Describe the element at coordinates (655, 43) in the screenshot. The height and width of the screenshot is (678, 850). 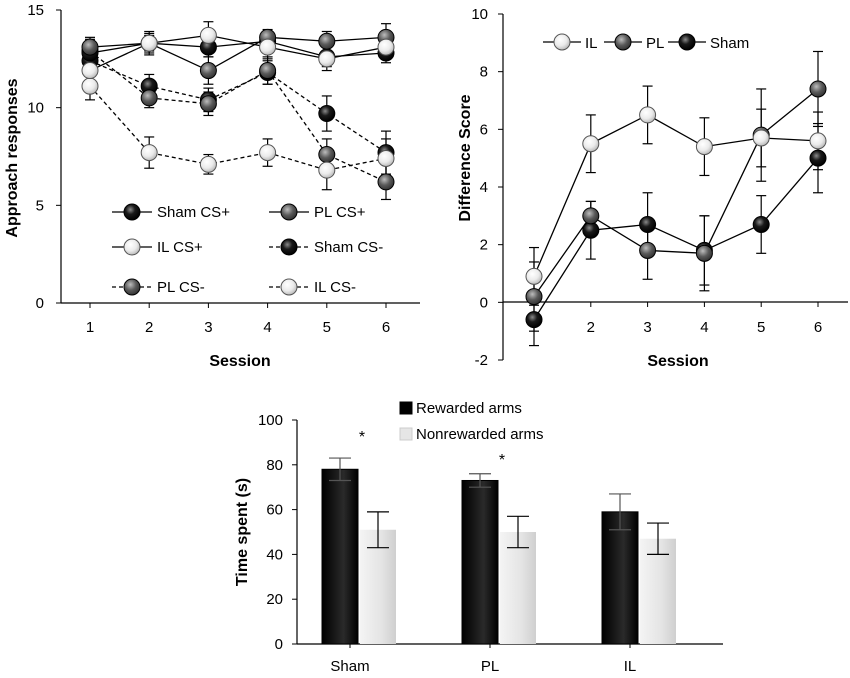
I see `legend-label: PL` at that location.